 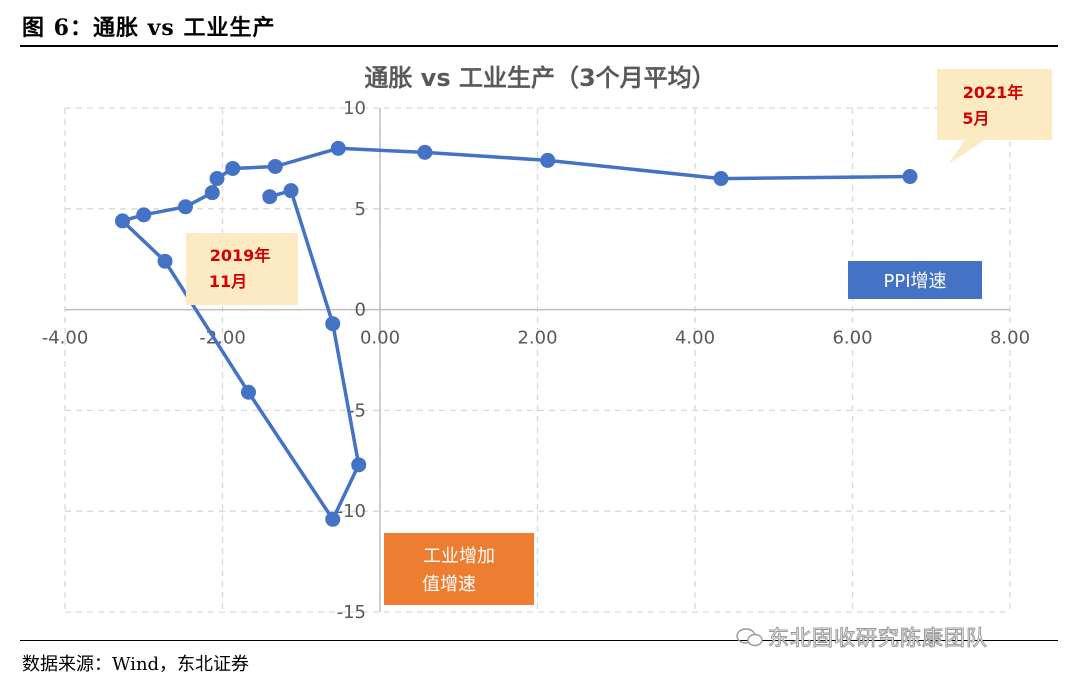 What do you see at coordinates (240, 255) in the screenshot?
I see `callout-2019-11-line1: 2019年` at bounding box center [240, 255].